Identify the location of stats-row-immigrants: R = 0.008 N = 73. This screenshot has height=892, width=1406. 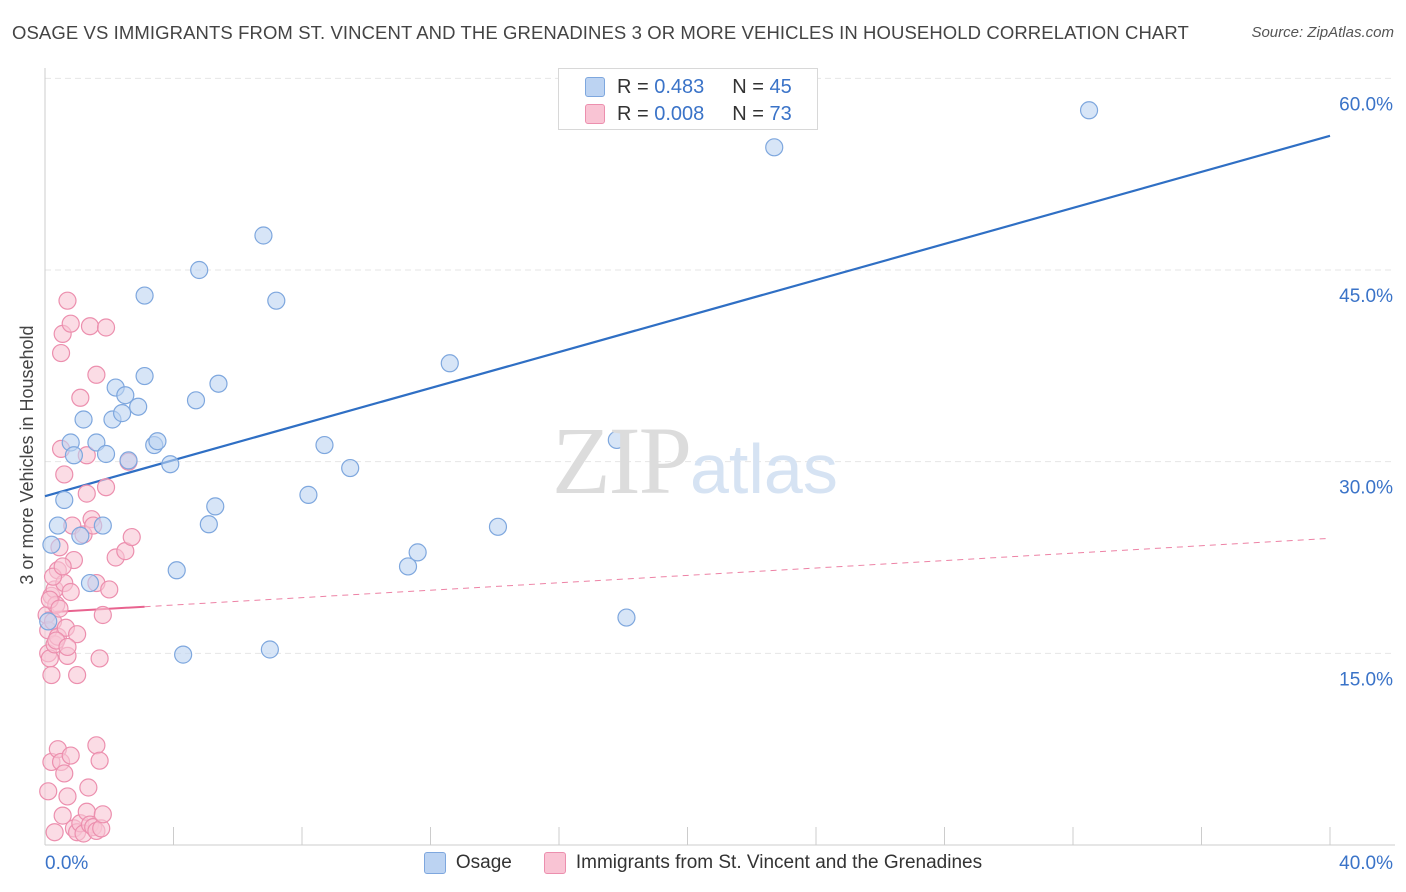
(688, 114).